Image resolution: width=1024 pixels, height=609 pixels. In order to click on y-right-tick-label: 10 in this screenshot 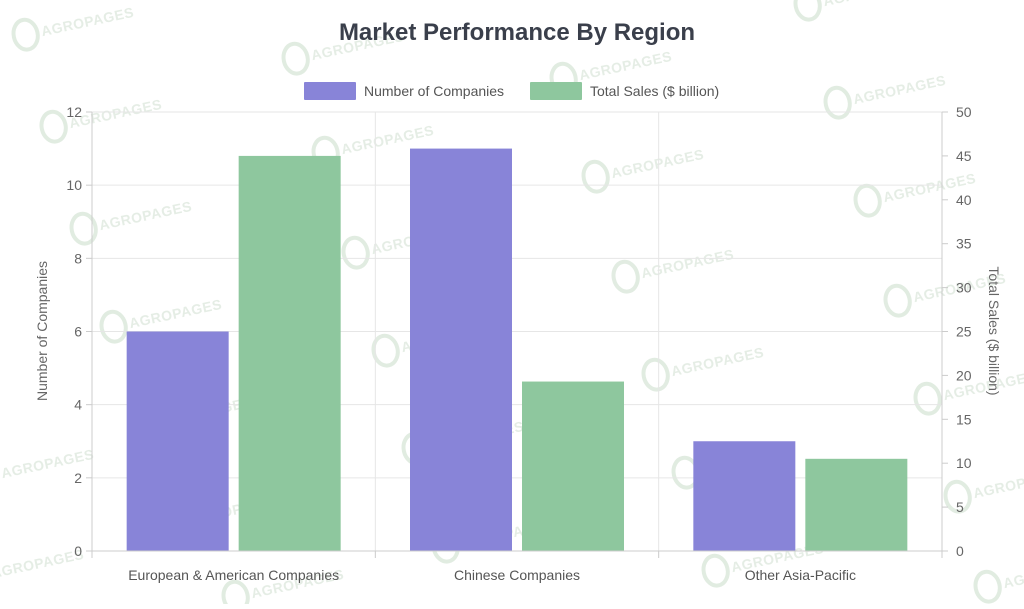, I will do `click(964, 463)`.